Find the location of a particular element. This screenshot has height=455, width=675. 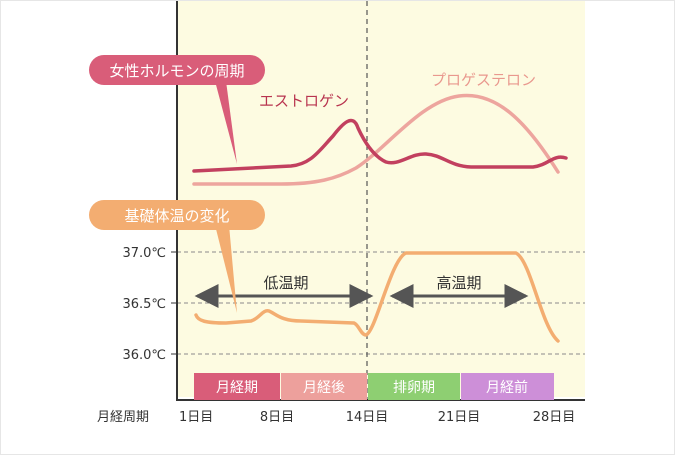

low-temp-phase-label: 低温期 is located at coordinates (285, 283).